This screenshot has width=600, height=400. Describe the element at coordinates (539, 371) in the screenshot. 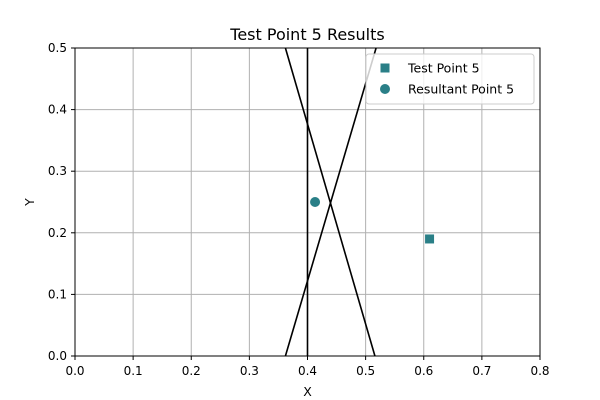

I see `x-tick-label: 0.8` at that location.